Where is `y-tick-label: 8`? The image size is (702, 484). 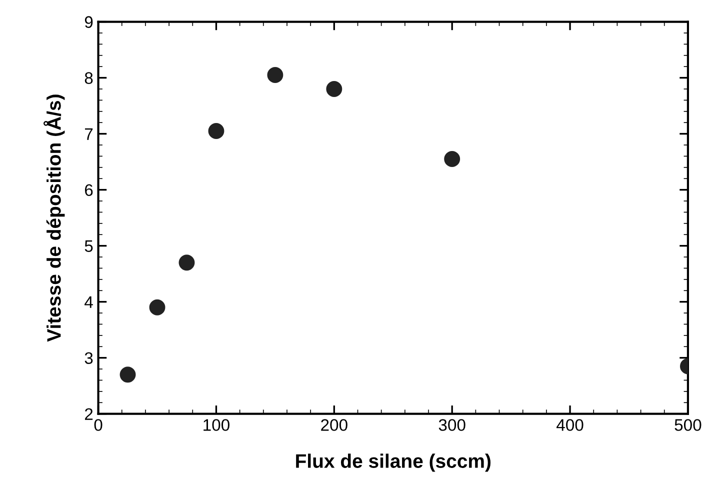 y-tick-label: 8 is located at coordinates (88, 78).